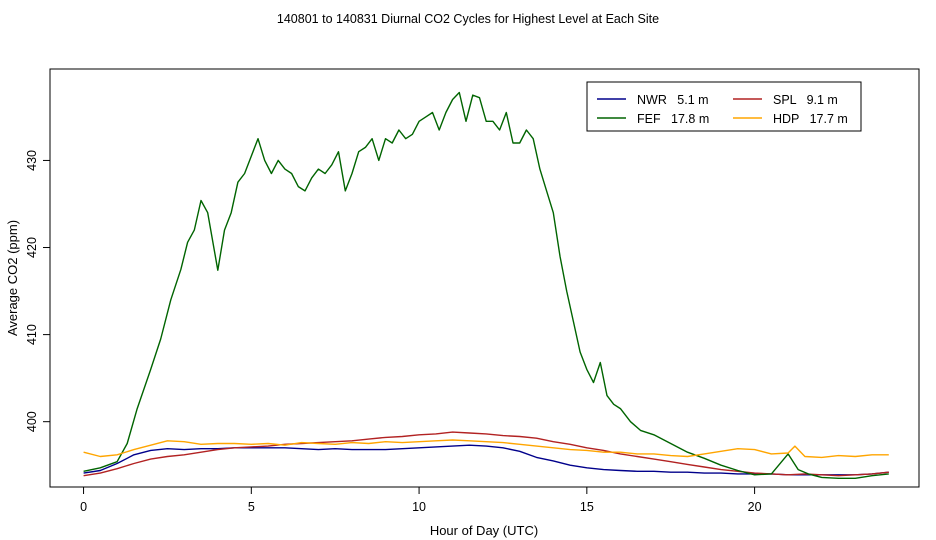 This screenshot has height=540, width=936. What do you see at coordinates (673, 119) in the screenshot?
I see `legend-label-fef: FEF 17.8 m` at bounding box center [673, 119].